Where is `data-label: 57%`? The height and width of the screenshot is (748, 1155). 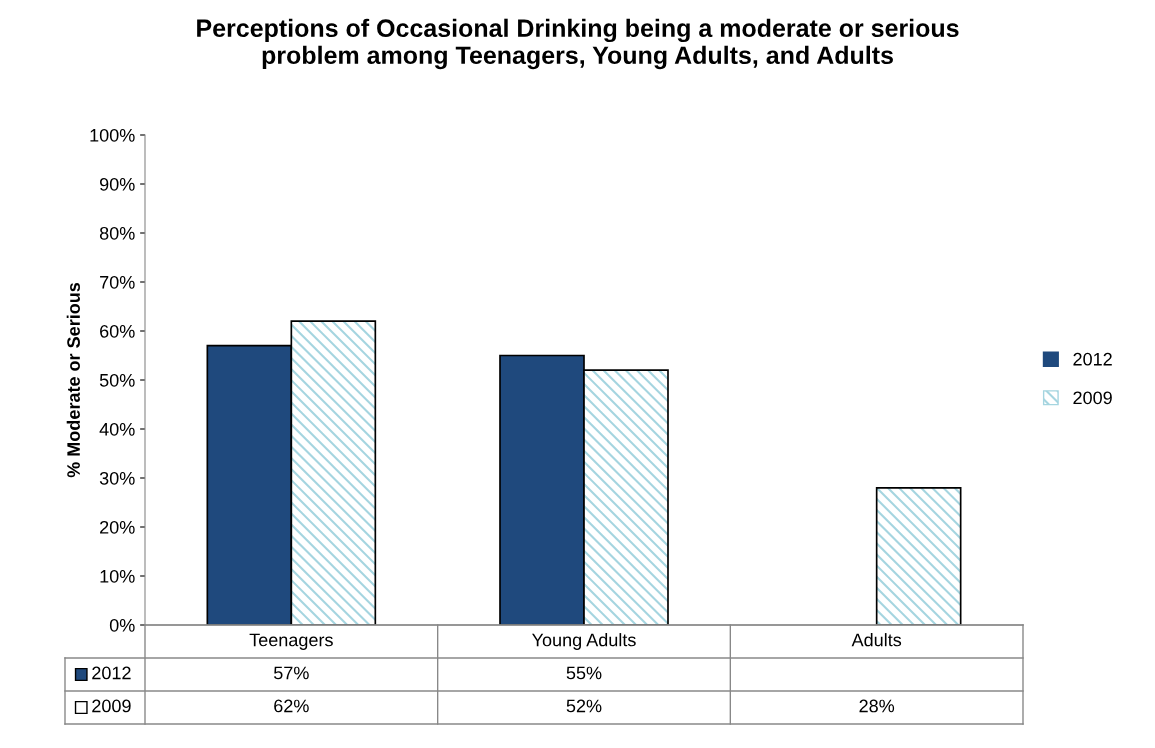 data-label: 57% is located at coordinates (291, 673).